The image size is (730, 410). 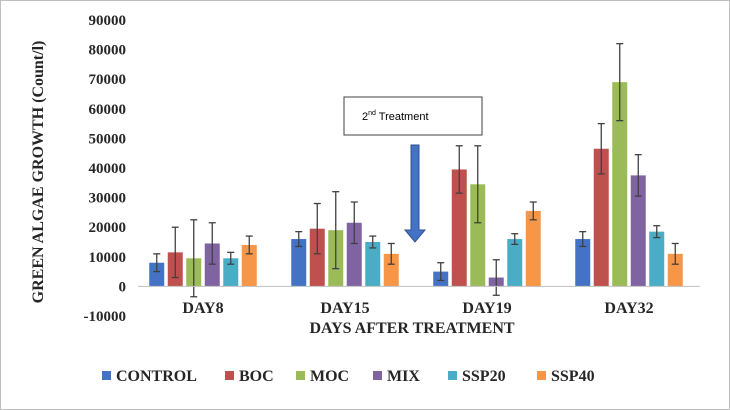 I want to click on x-axis-category-labels: DAY8 DAY15 DAY19 DAY32, so click(x=417, y=308).